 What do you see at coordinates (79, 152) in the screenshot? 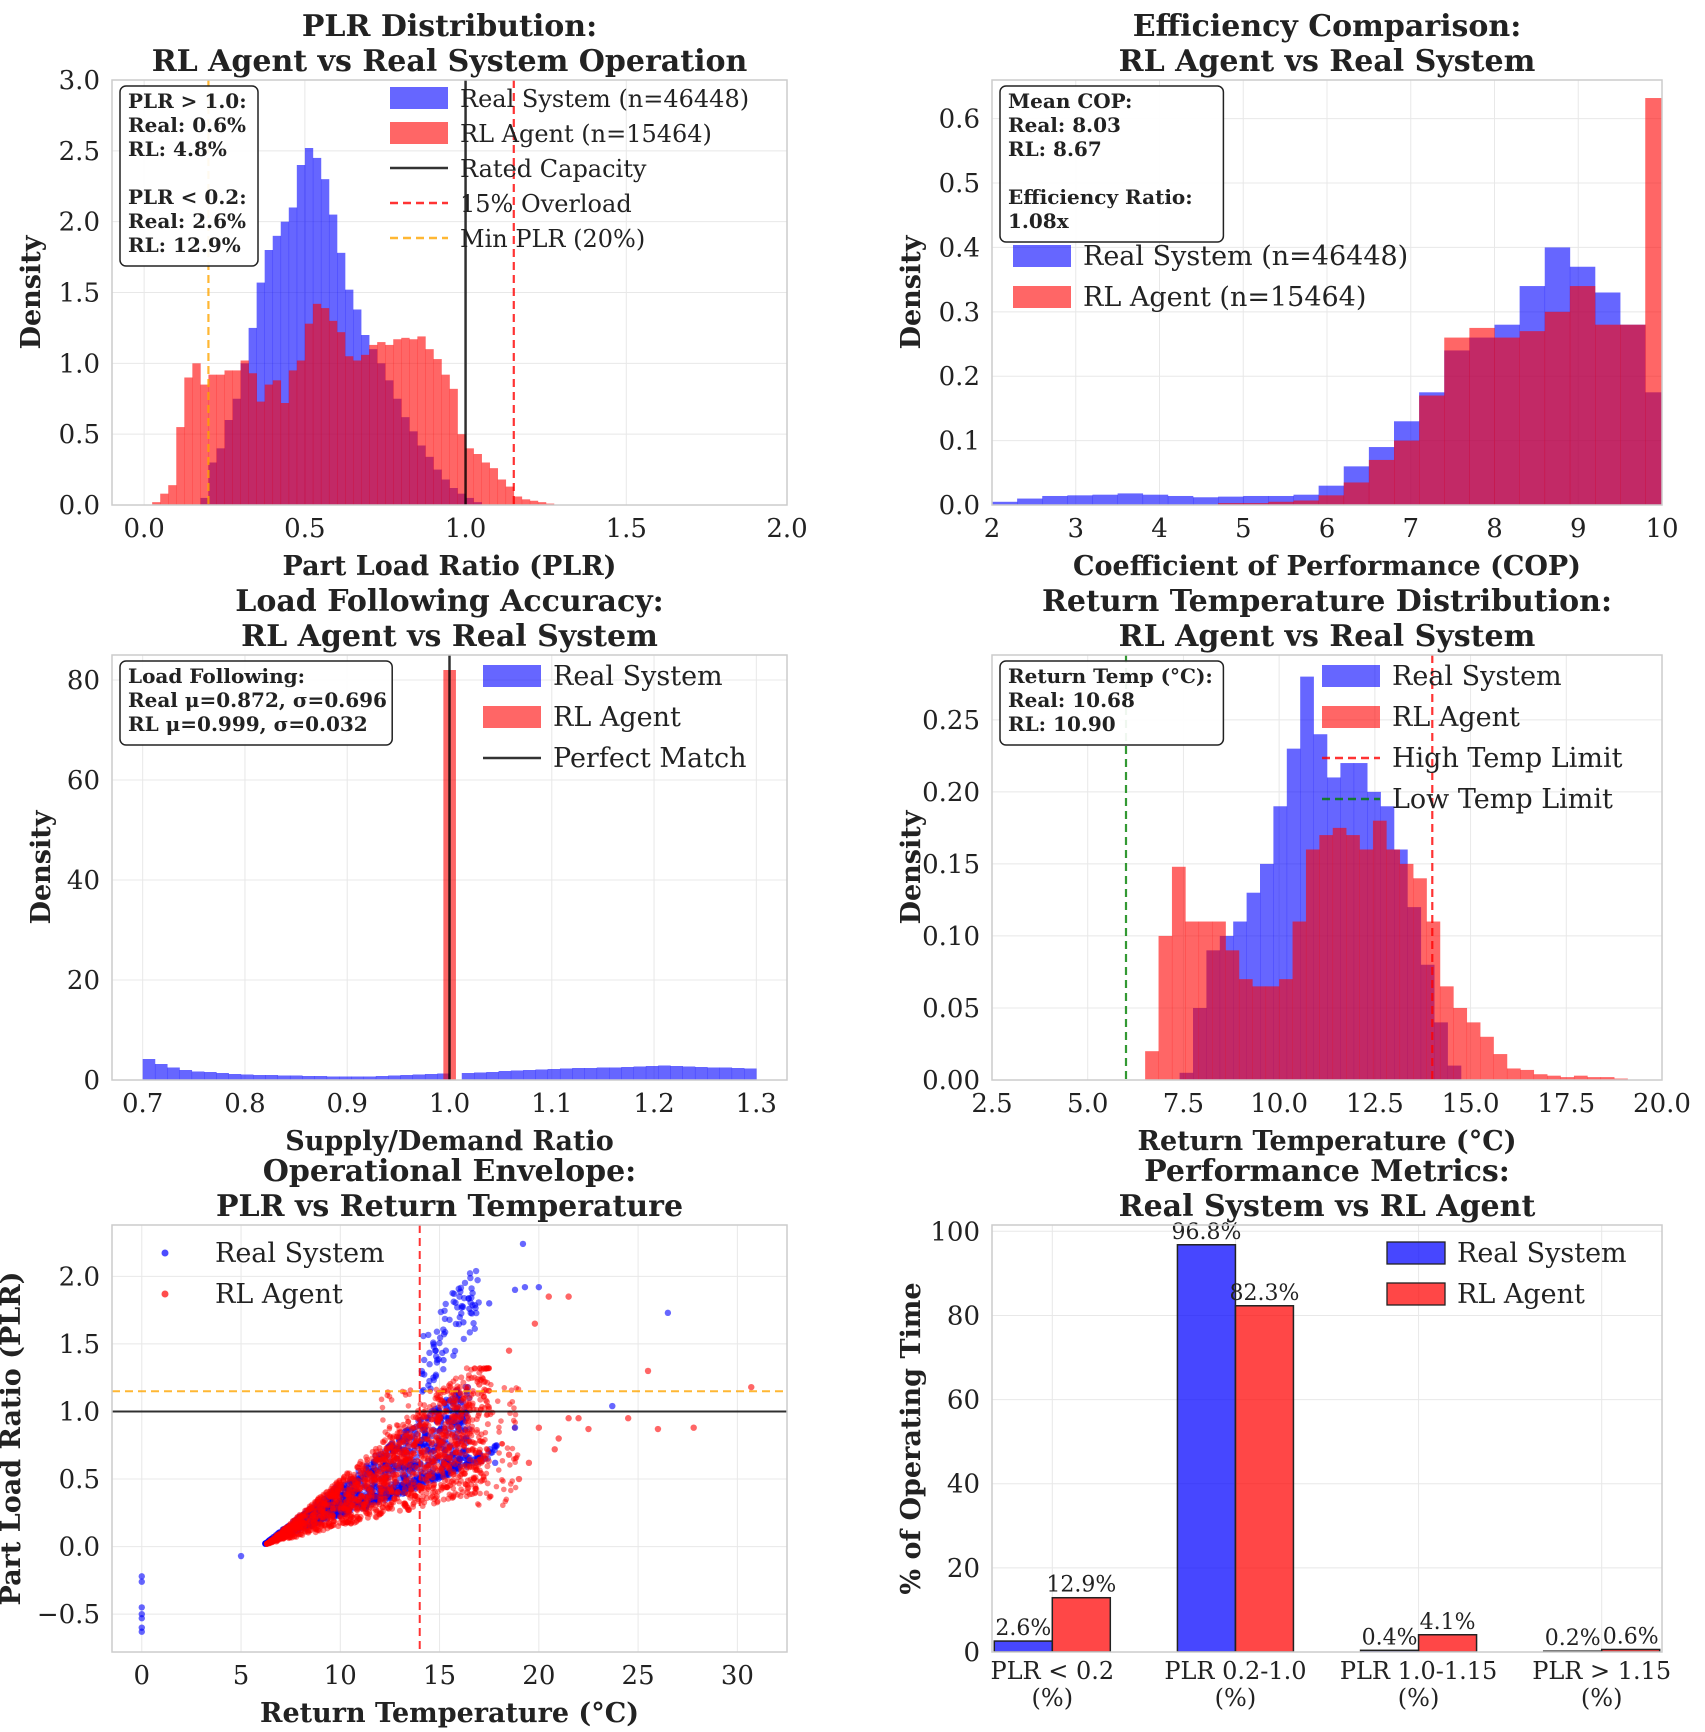
I see `y-tick-label: 2.5` at bounding box center [79, 152].